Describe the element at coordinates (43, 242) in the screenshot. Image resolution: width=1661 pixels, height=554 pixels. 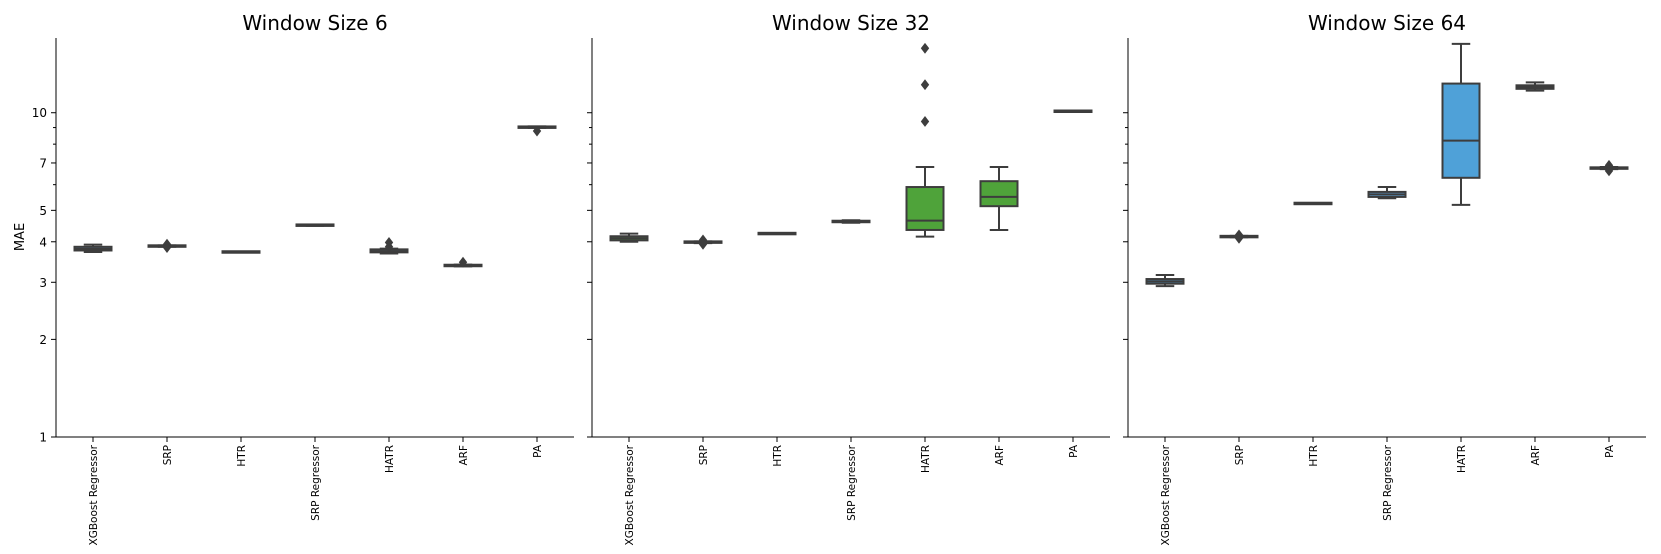
I see `y-tick-label: 4` at that location.